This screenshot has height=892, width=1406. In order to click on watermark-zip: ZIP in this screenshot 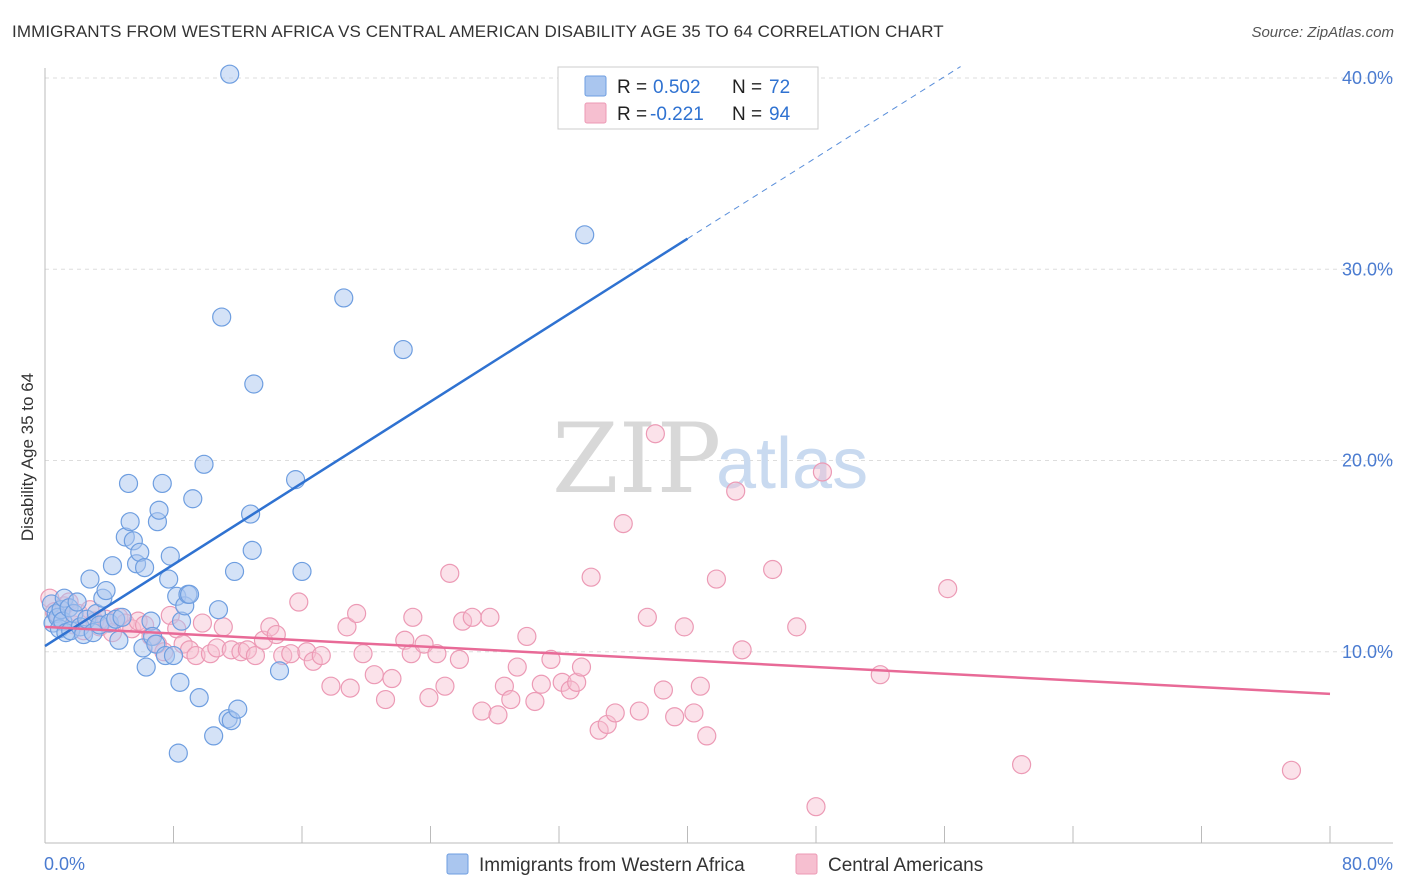, I will do `click(636, 459)`.